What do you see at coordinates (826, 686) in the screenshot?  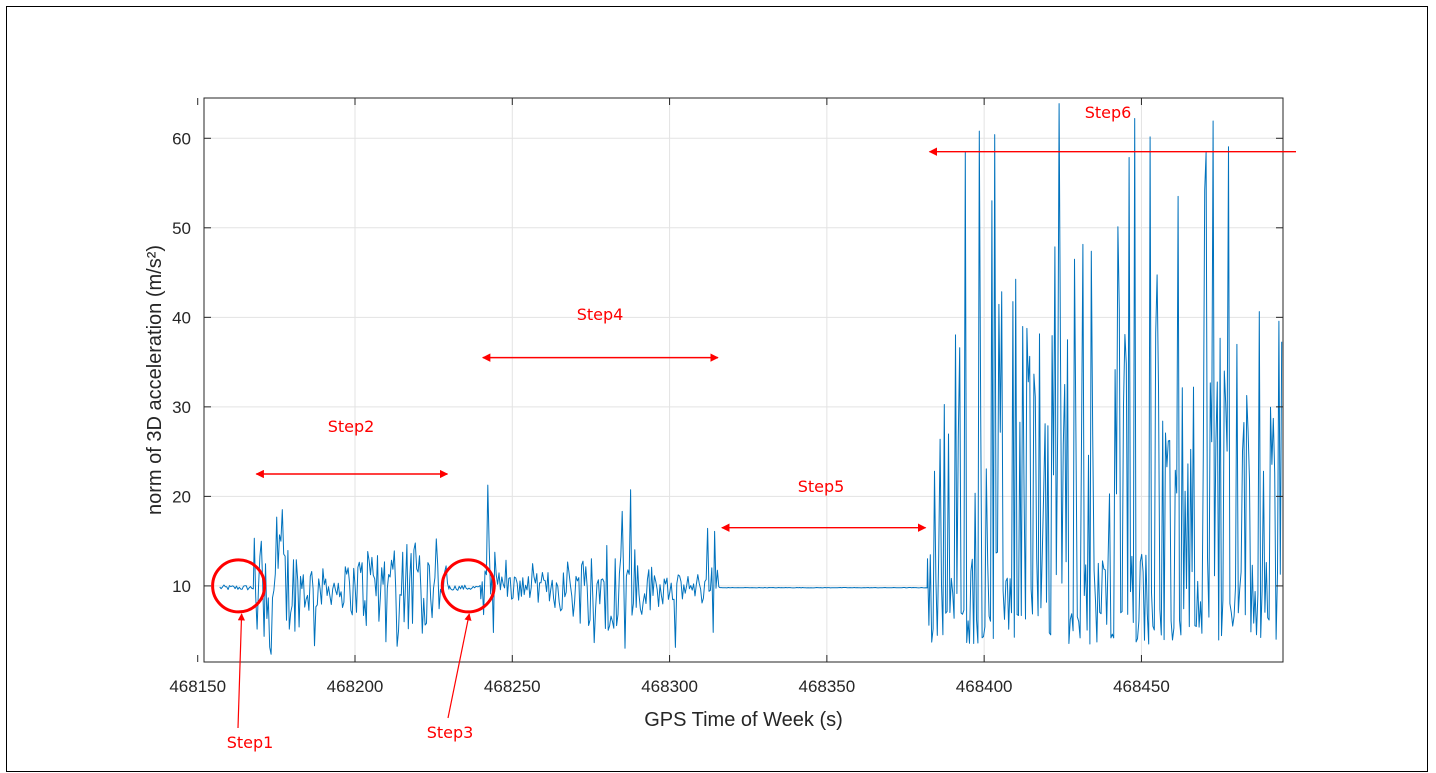 I see `x-tick-label: 468350` at bounding box center [826, 686].